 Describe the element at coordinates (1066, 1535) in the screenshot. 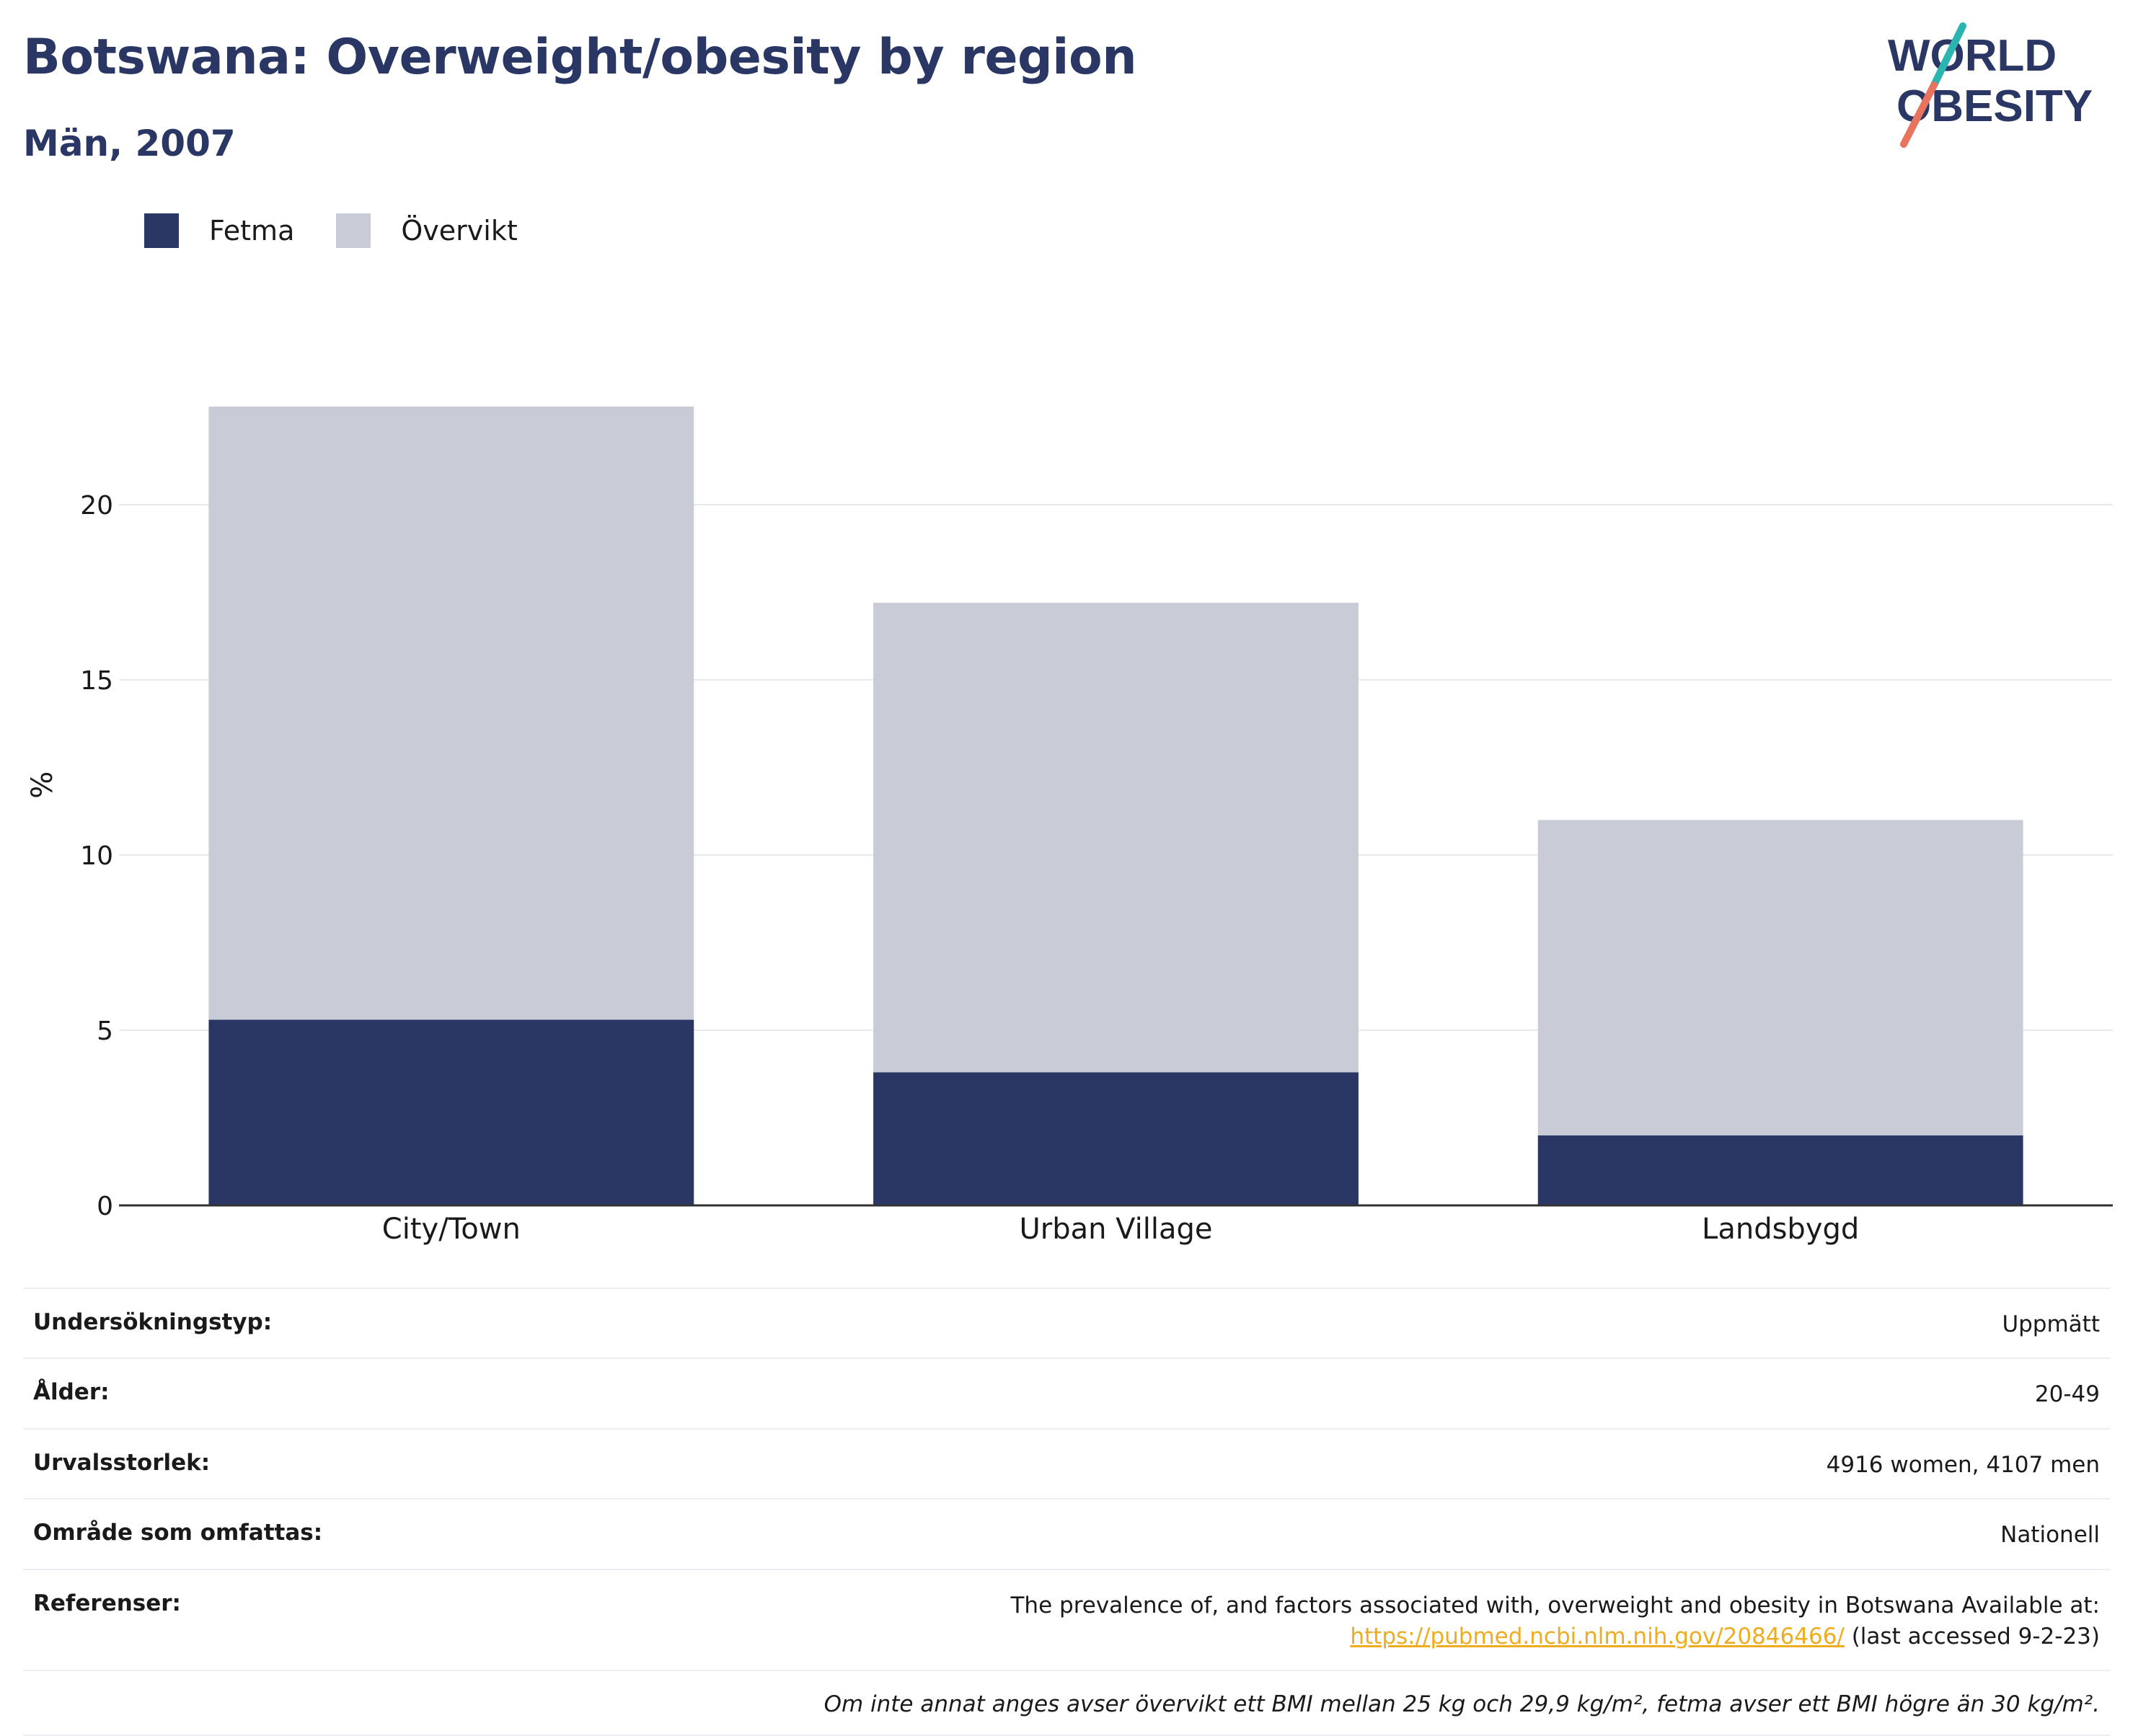

I see `meta-row-coverage: Område som omfattas: Nationell` at that location.